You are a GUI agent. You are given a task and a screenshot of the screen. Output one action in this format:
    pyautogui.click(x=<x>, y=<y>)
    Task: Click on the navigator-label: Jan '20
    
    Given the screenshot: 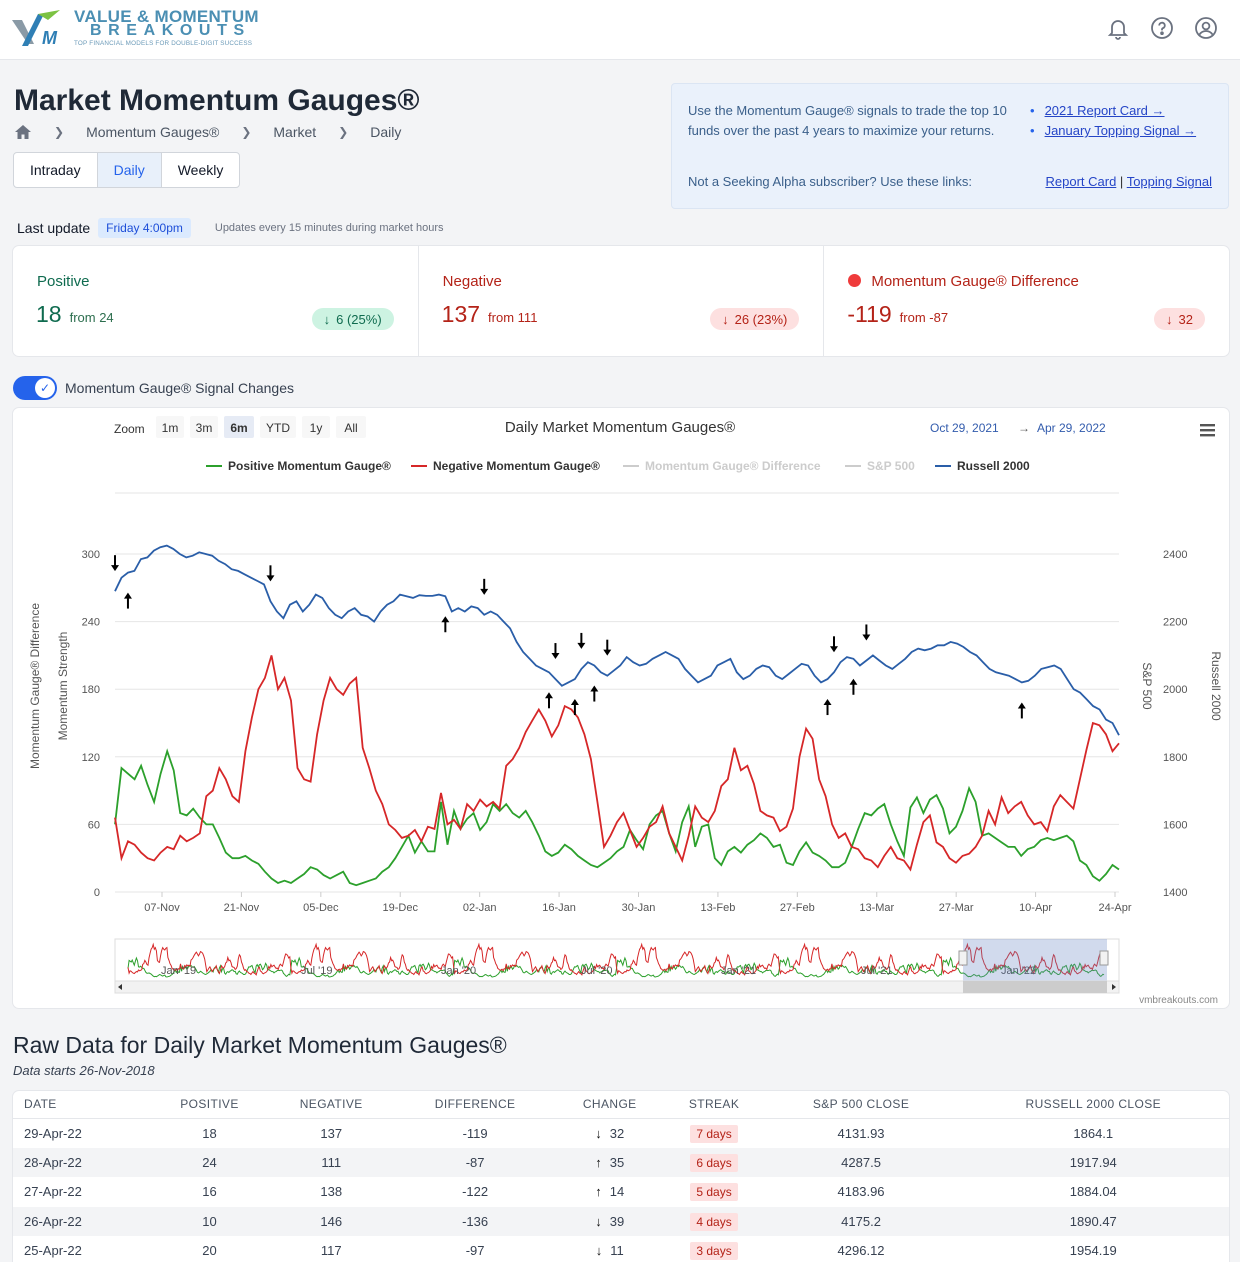 What is the action you would take?
    pyautogui.click(x=458, y=971)
    